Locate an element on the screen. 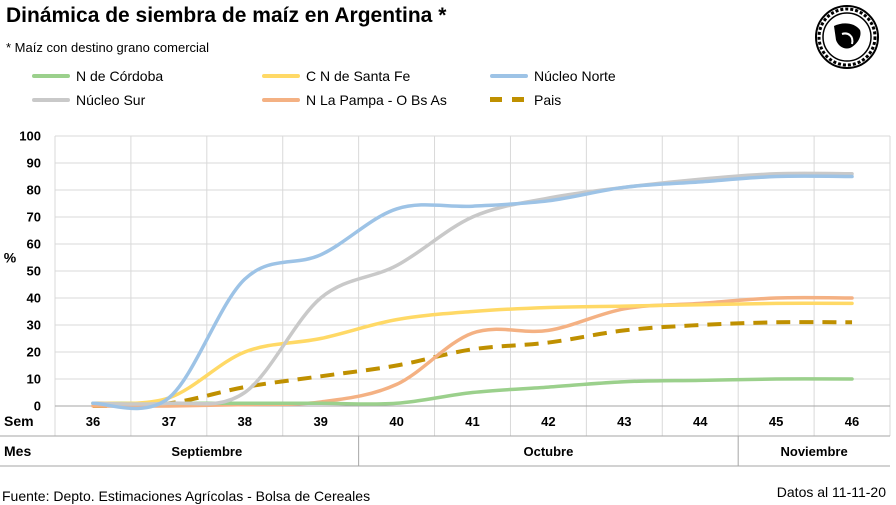 The height and width of the screenshot is (505, 896). legend-swatch-santa-fe is located at coordinates (281, 76).